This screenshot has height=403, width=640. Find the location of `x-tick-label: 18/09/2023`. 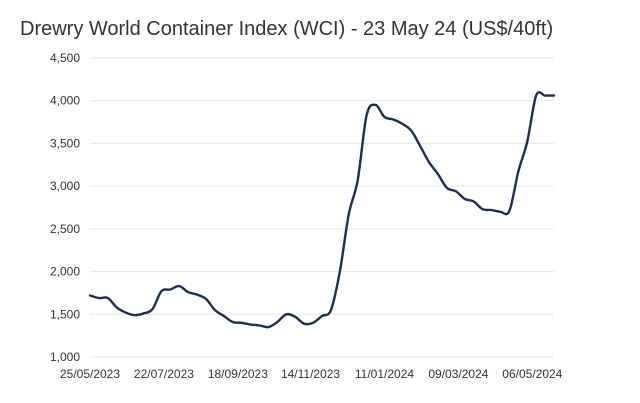

x-tick-label: 18/09/2023 is located at coordinates (238, 374).